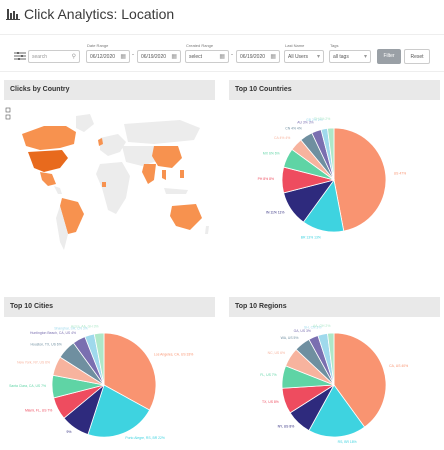  I want to click on date-to-field: 06/19/2020 ▦, so click(159, 56).